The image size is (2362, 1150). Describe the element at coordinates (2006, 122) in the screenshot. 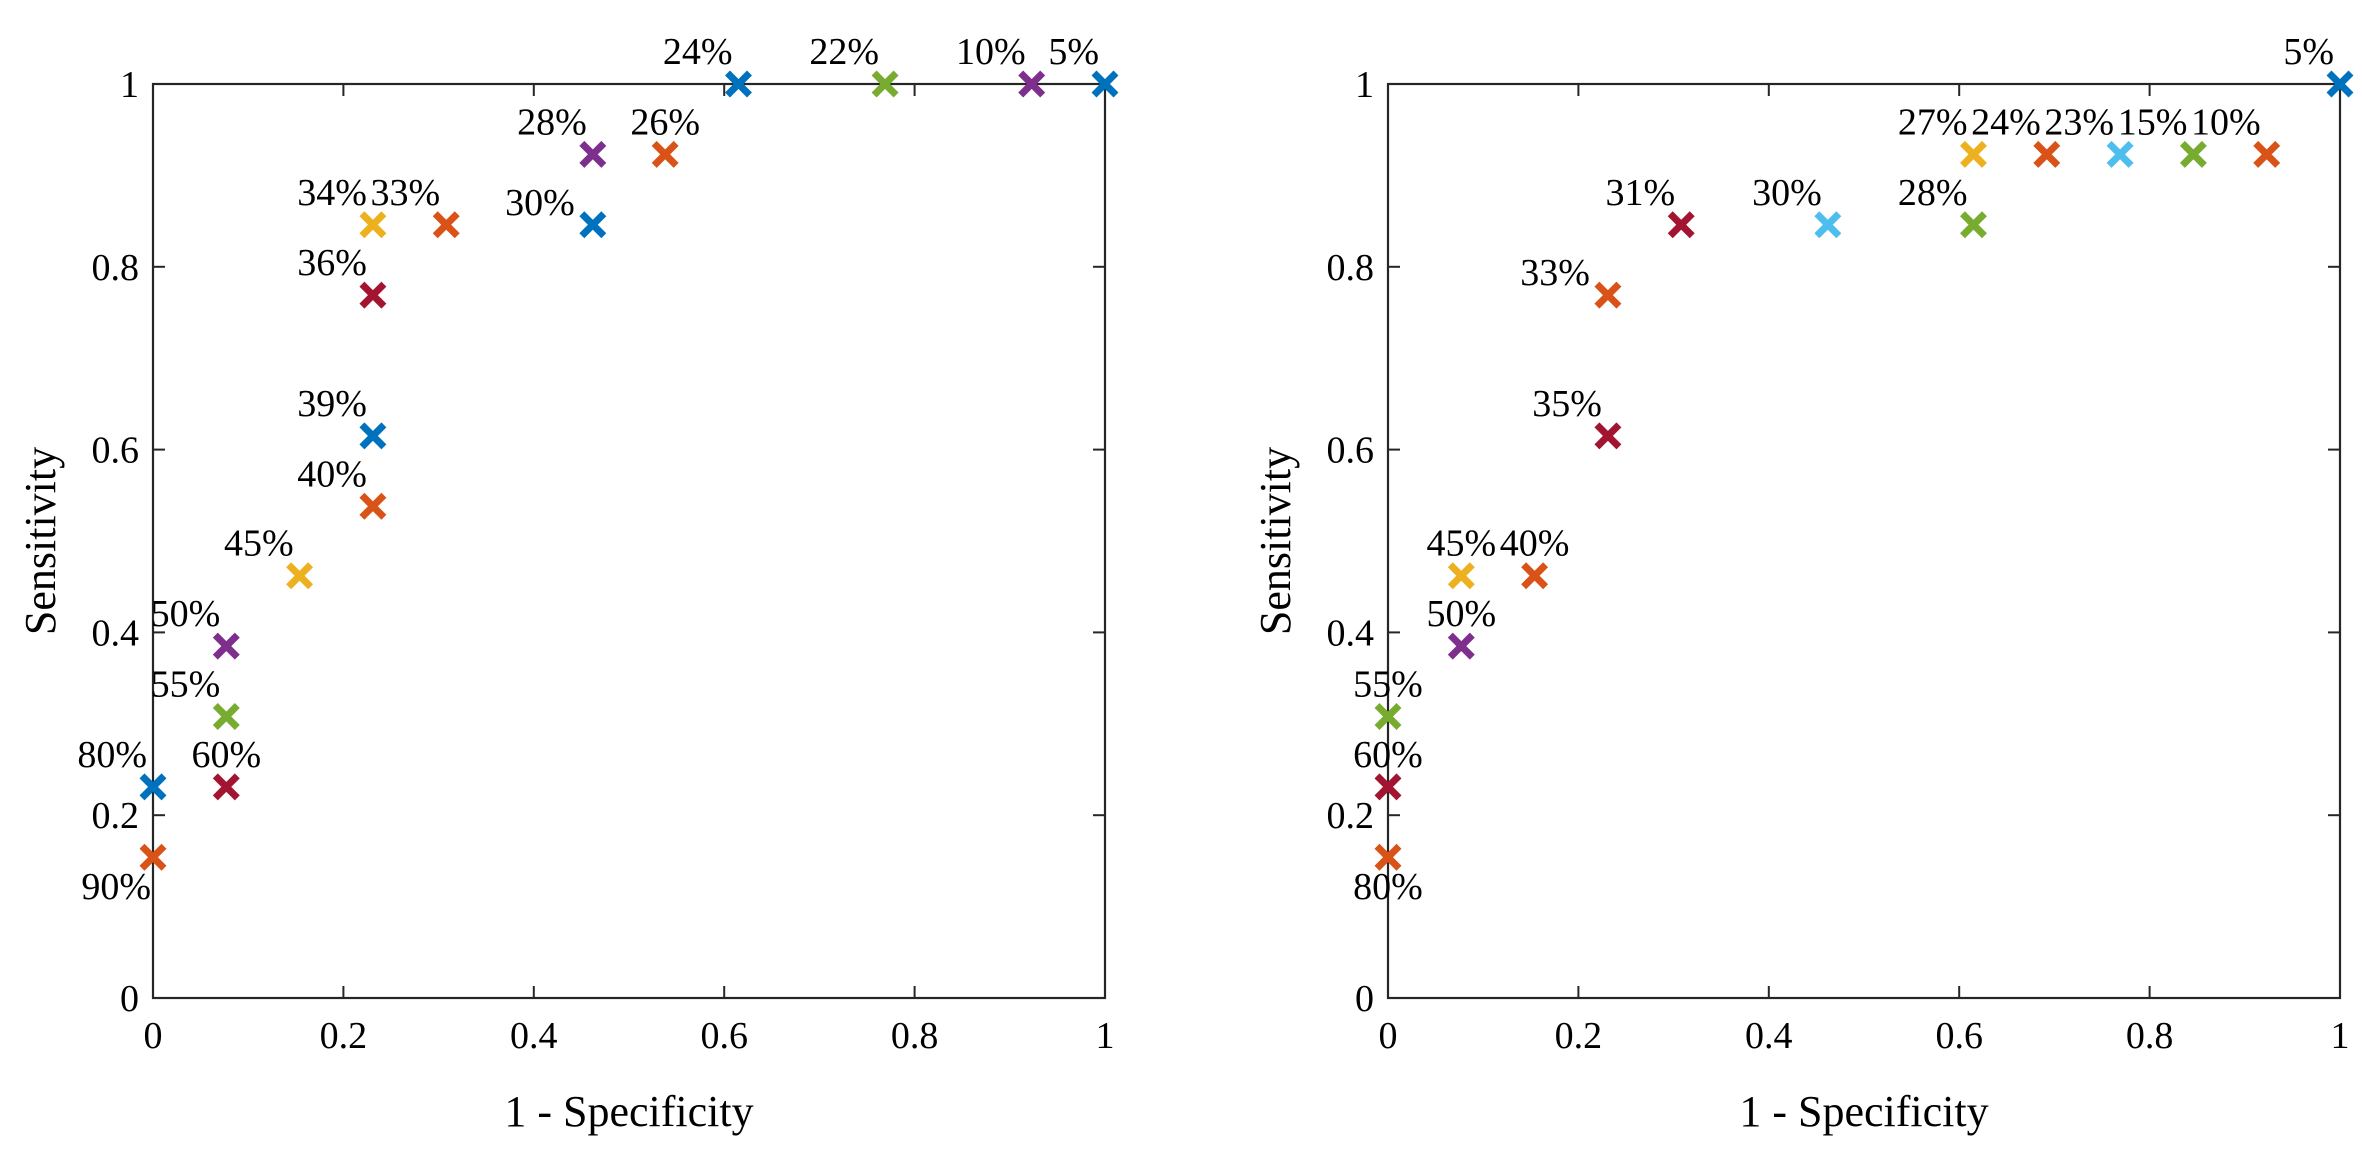

I see `right-point-label: 24%` at that location.